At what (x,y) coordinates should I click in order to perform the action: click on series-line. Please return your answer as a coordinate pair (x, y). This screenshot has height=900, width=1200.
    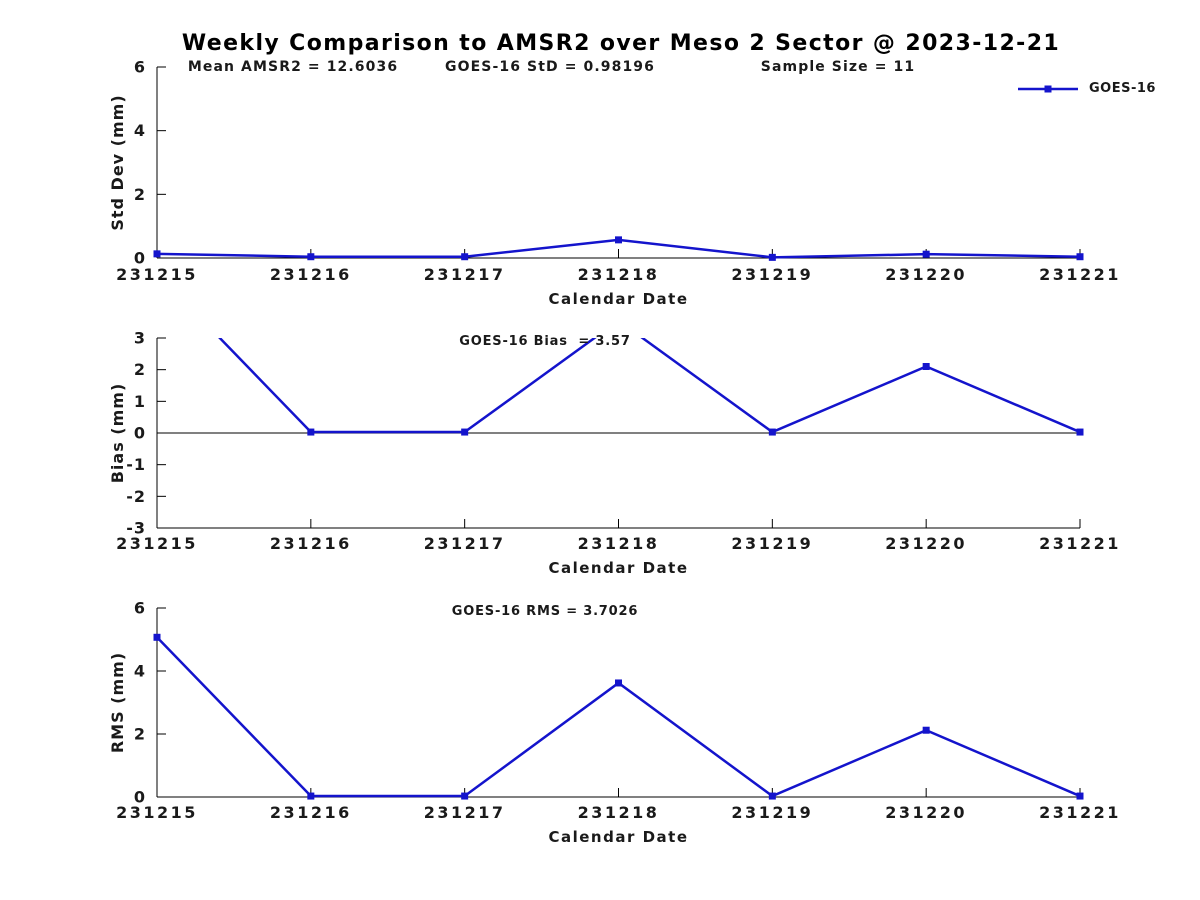
    Looking at the image, I should click on (618, 717).